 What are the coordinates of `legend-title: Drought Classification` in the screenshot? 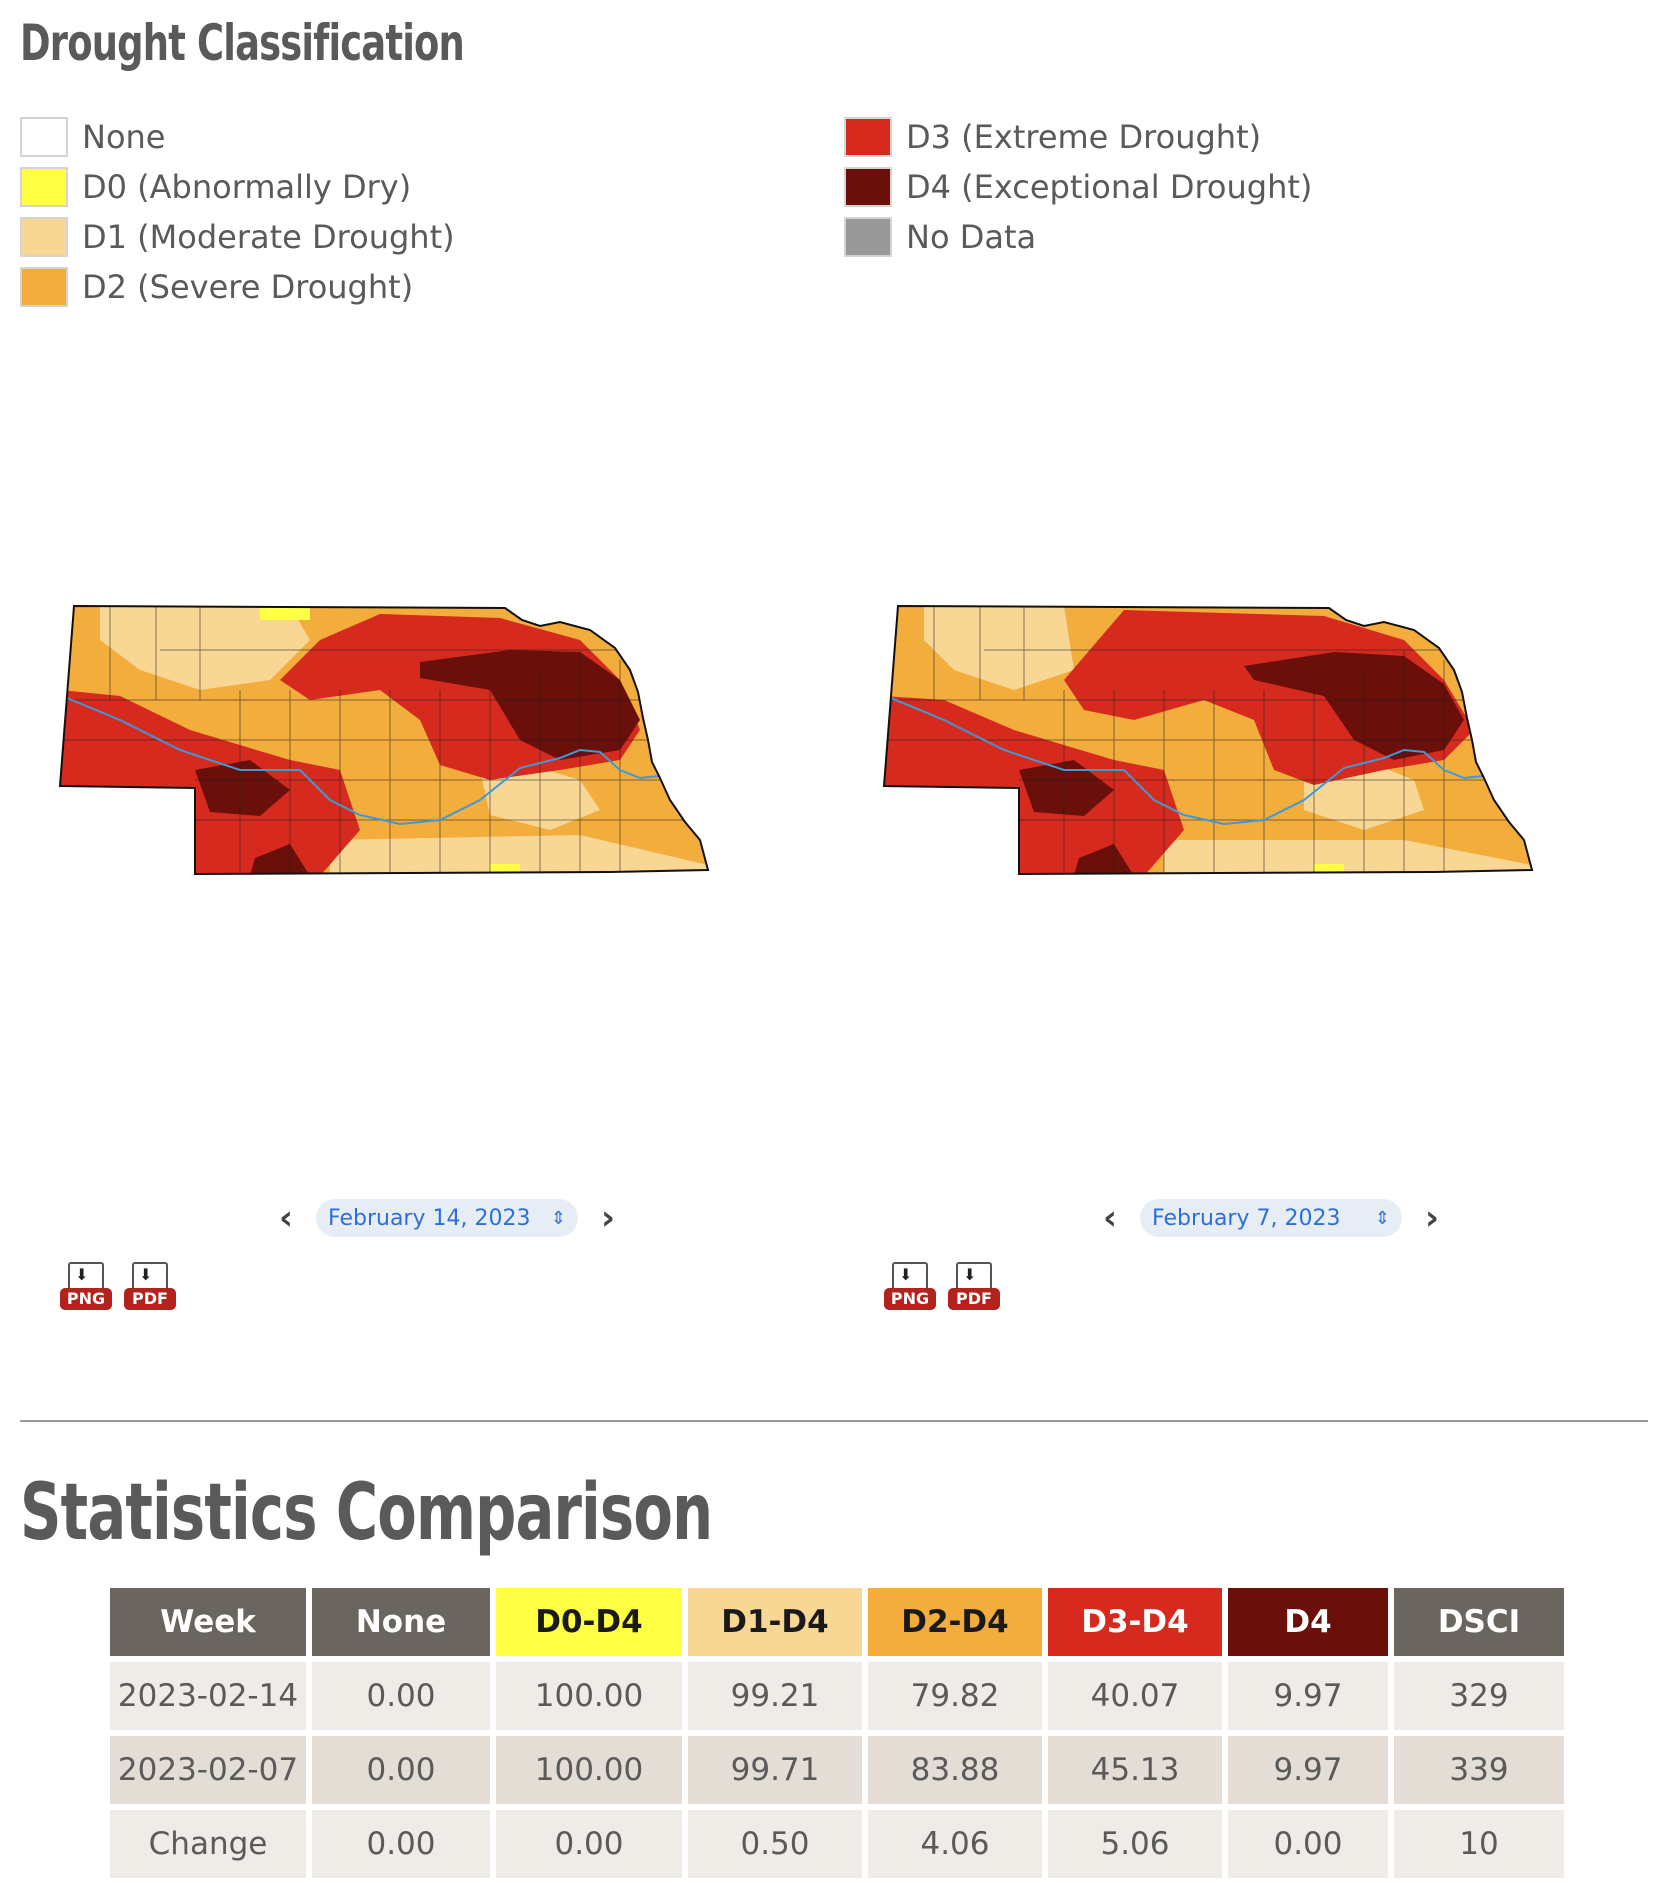 It's located at (242, 43).